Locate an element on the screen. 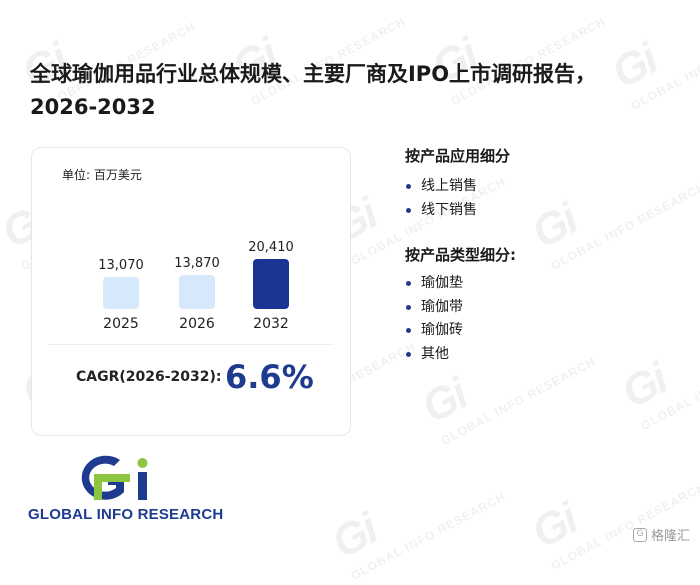 This screenshot has height=585, width=700. list-item: 瑜伽砖 is located at coordinates (460, 331).